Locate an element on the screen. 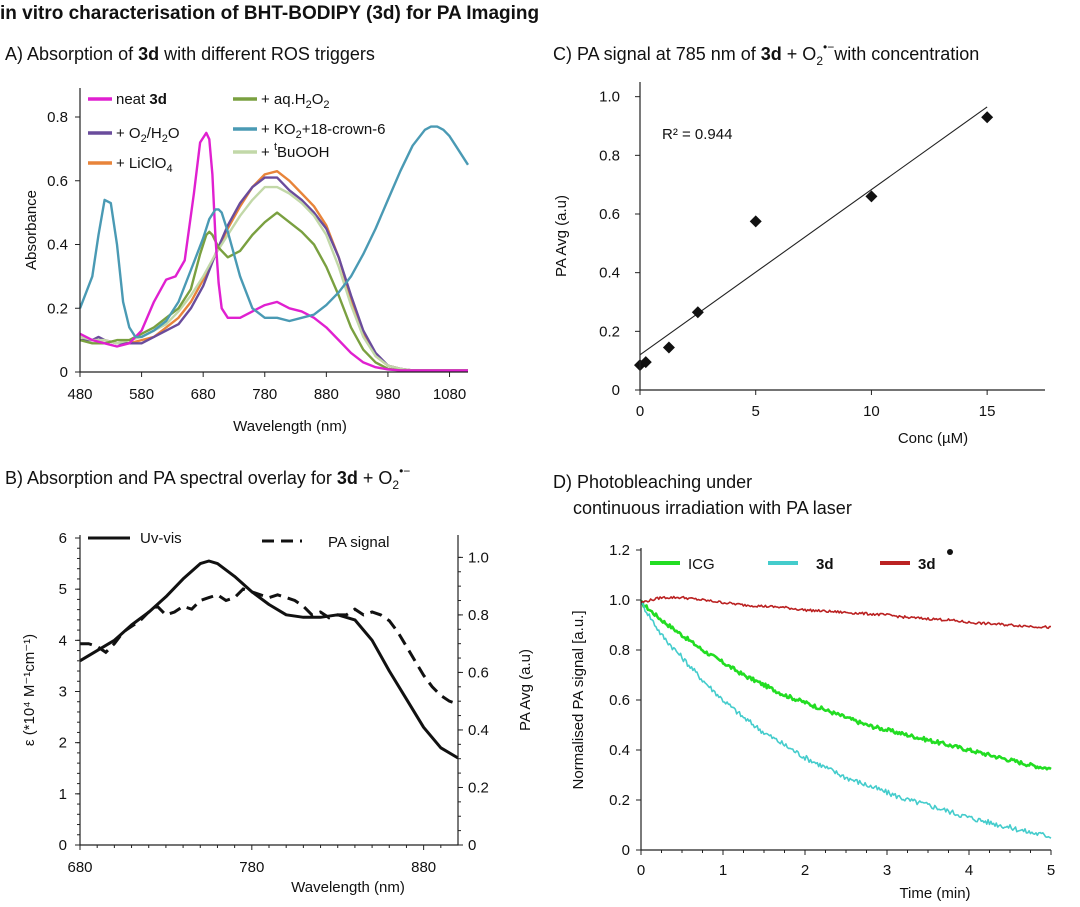 The image size is (1080, 907). panel-a-legend-label-3-part-1: 2 is located at coordinates (309, 105).